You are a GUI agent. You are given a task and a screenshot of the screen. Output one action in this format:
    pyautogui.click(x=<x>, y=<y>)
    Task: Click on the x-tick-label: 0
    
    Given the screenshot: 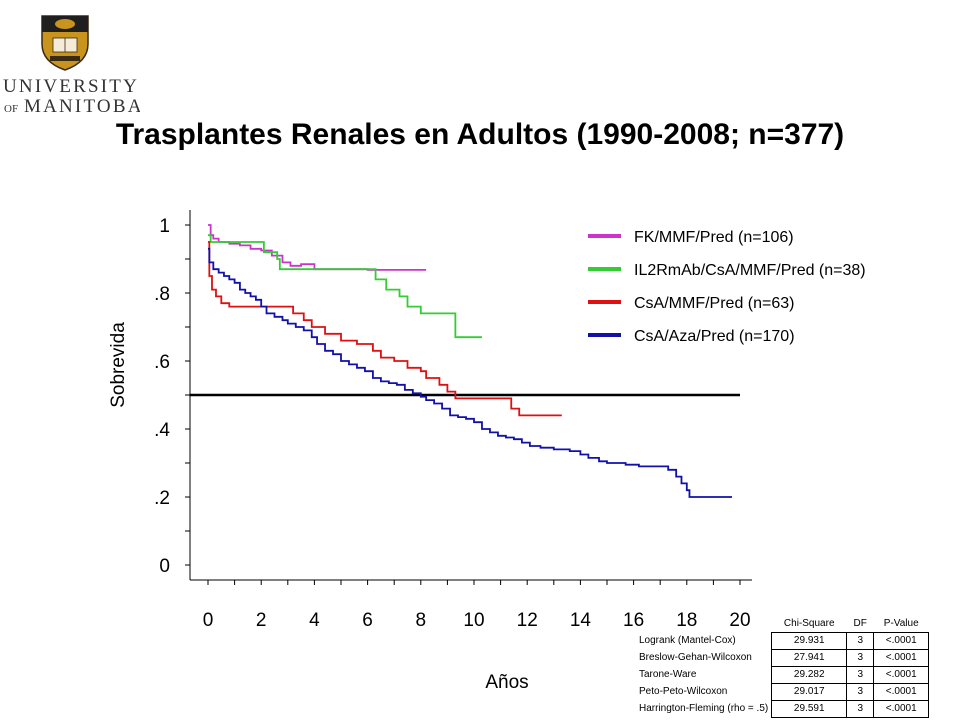 What is the action you would take?
    pyautogui.click(x=208, y=620)
    